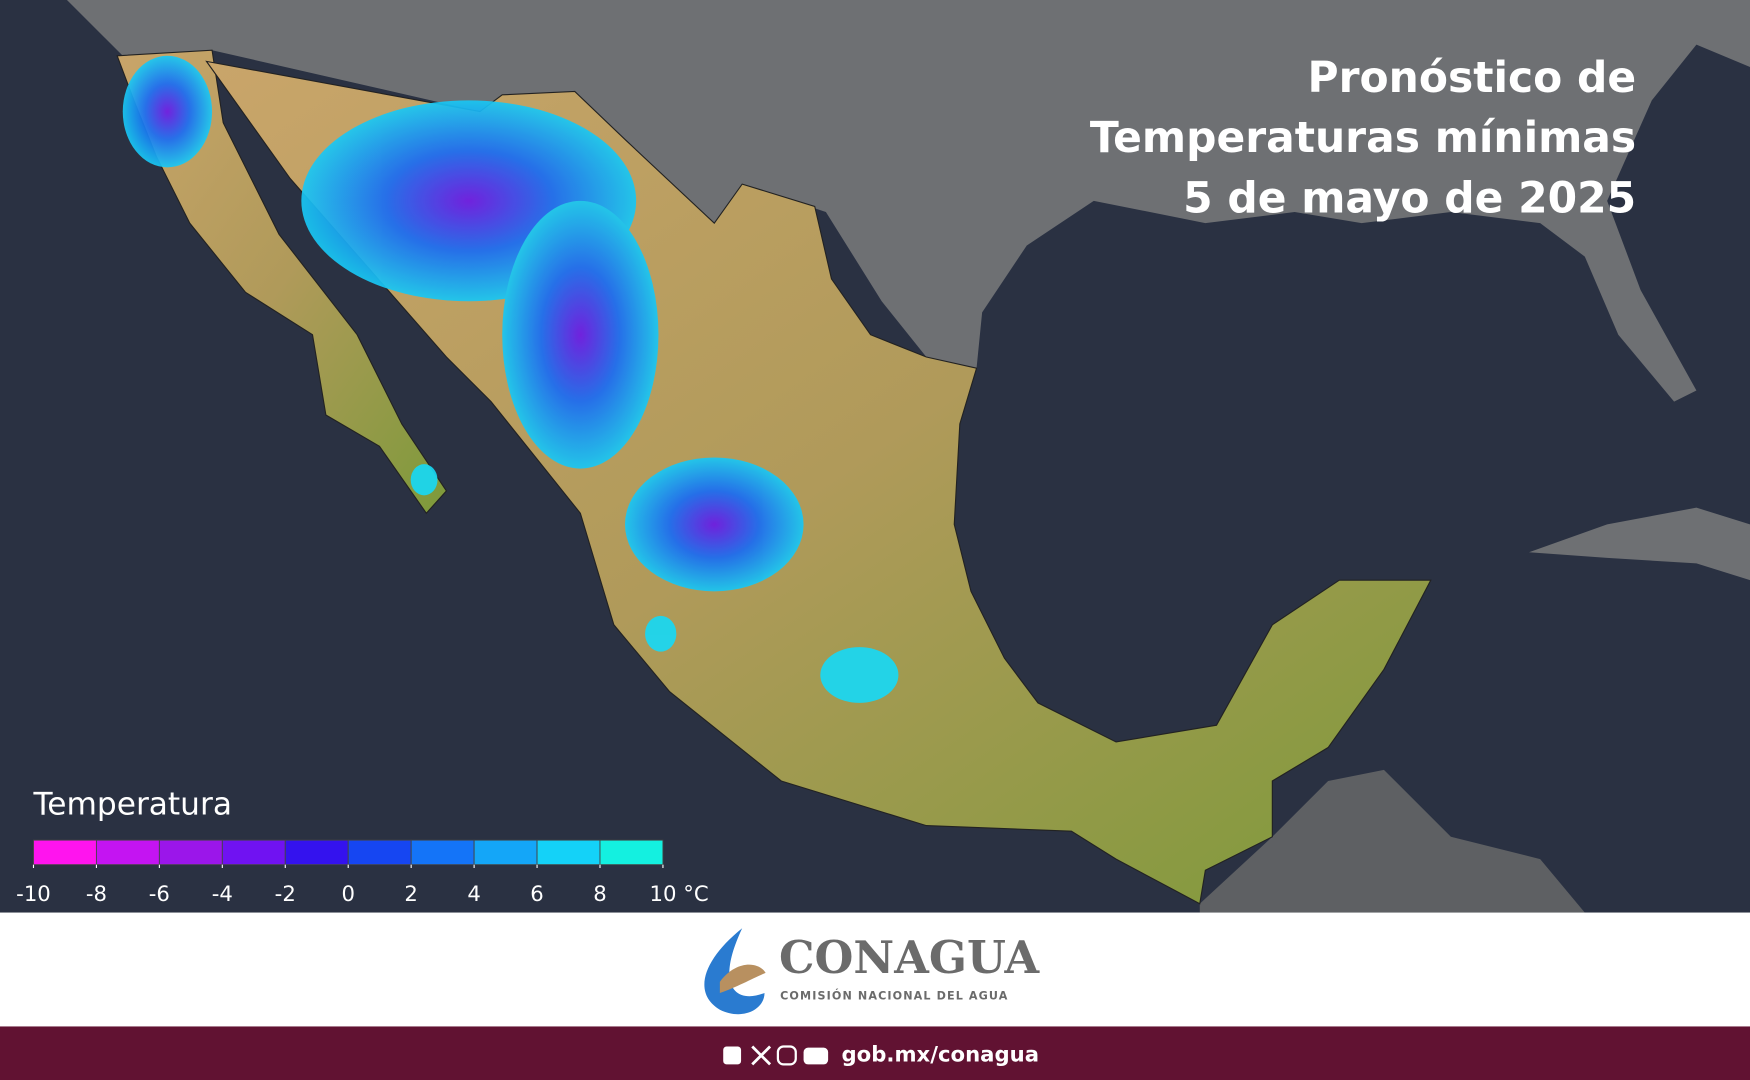 Image resolution: width=1750 pixels, height=1080 pixels. I want to click on footer-url: gob.mx/conagua, so click(941, 1053).